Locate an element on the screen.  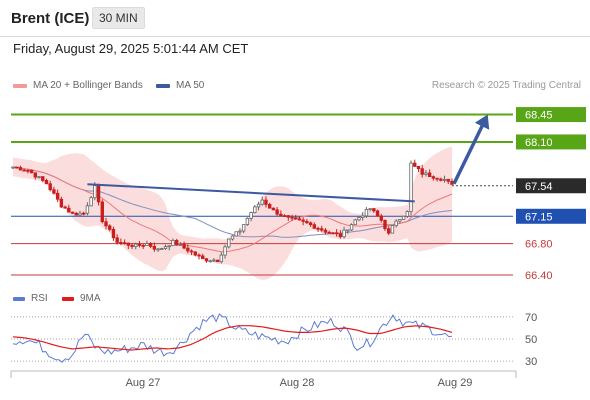
legend-rsi-ma: 9MA is located at coordinates (81, 298).